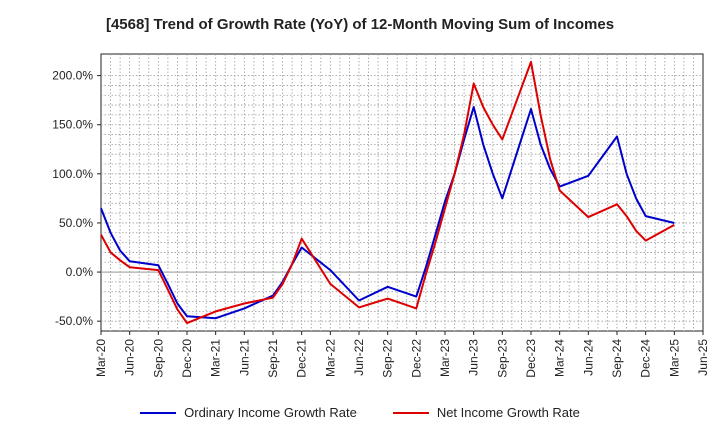 This screenshot has height=440, width=720. Describe the element at coordinates (72, 76) in the screenshot. I see `y-tick-label: 200.0%` at that location.